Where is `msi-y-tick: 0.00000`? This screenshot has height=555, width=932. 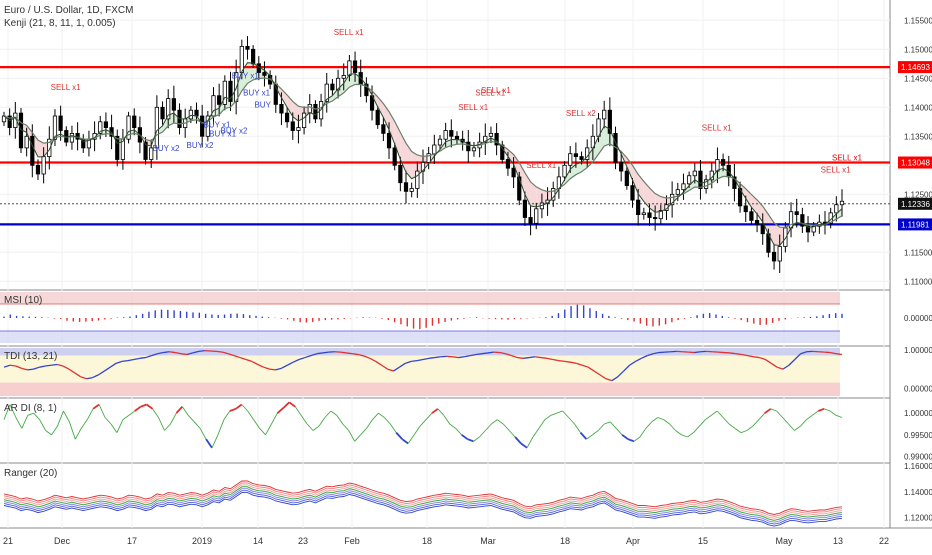
msi-y-tick: 0.00000 is located at coordinates (918, 318).